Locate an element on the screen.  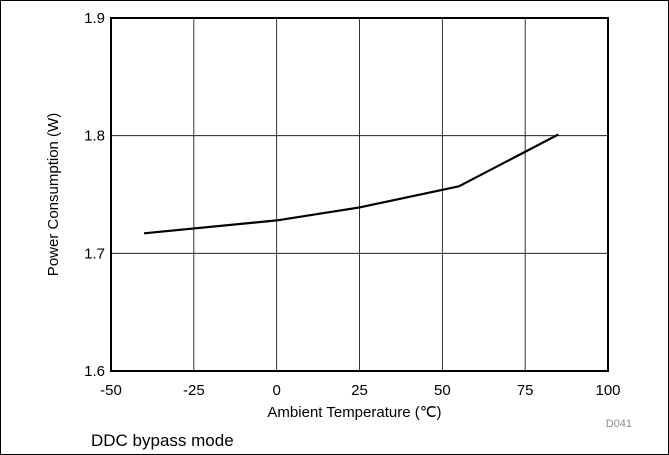
series-layer is located at coordinates (351, 184).